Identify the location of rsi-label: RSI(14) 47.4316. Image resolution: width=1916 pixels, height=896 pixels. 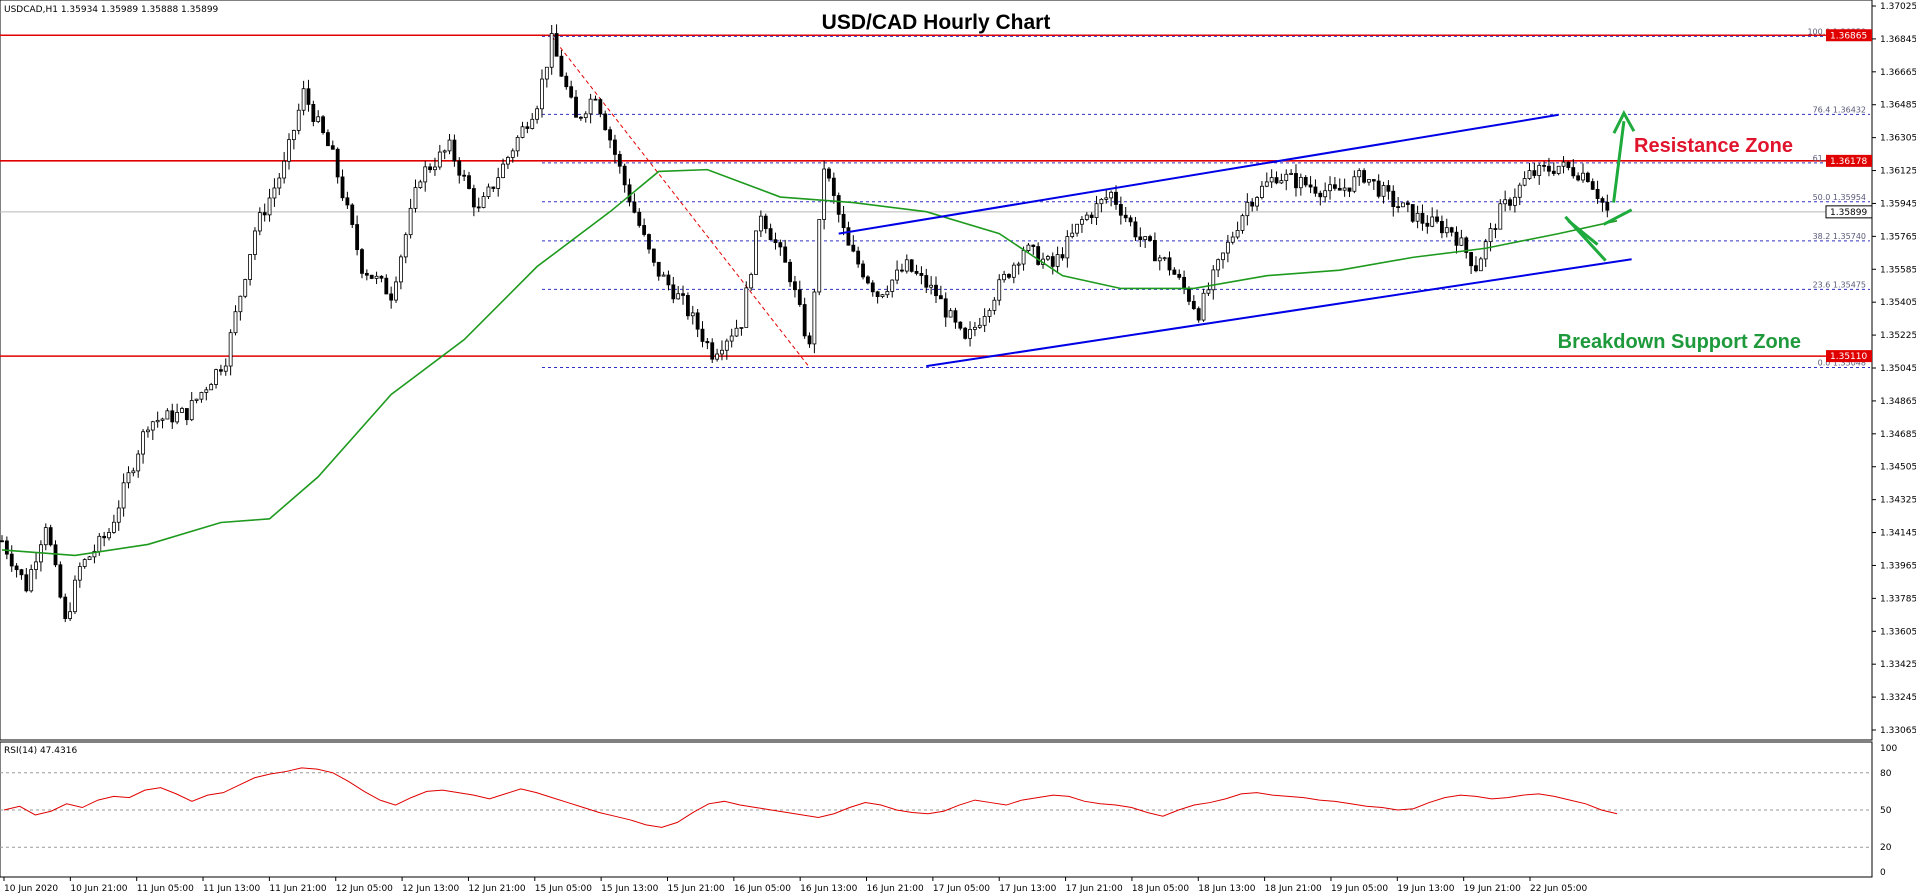
(40, 751).